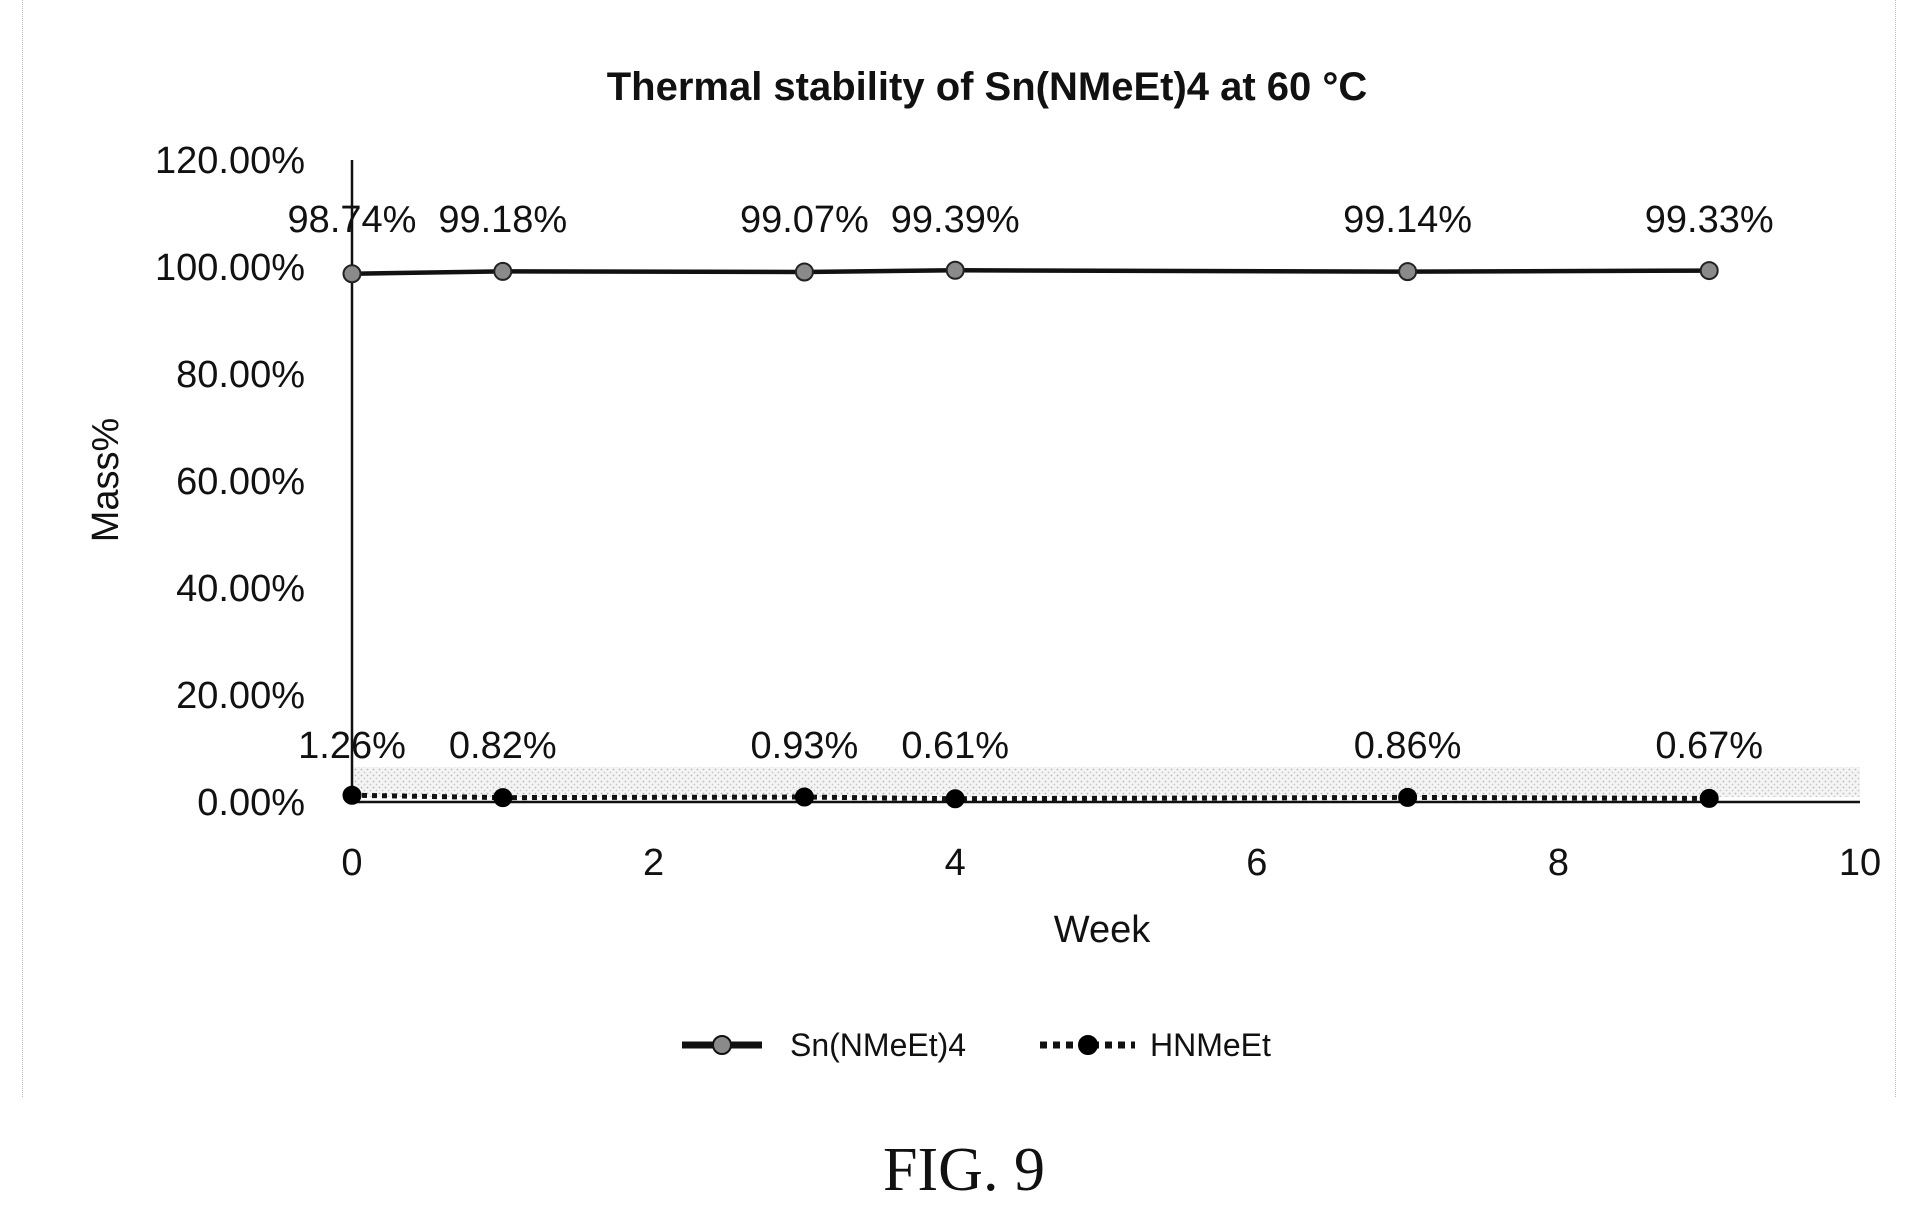 Image resolution: width=1928 pixels, height=1210 pixels. Describe the element at coordinates (955, 220) in the screenshot. I see `series-0-data-label: 99.39%` at that location.